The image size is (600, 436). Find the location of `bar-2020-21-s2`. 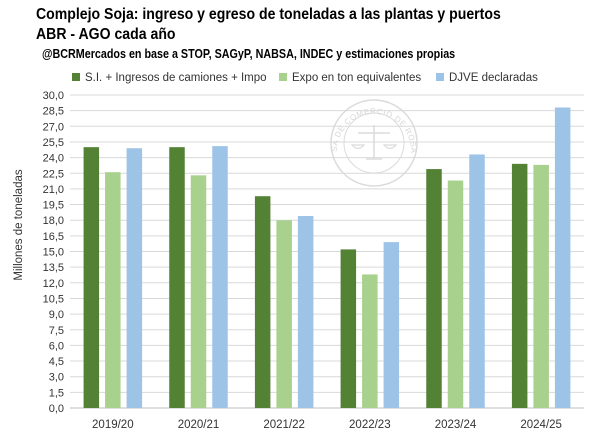

bar-2020-21-s2 is located at coordinates (220, 277).